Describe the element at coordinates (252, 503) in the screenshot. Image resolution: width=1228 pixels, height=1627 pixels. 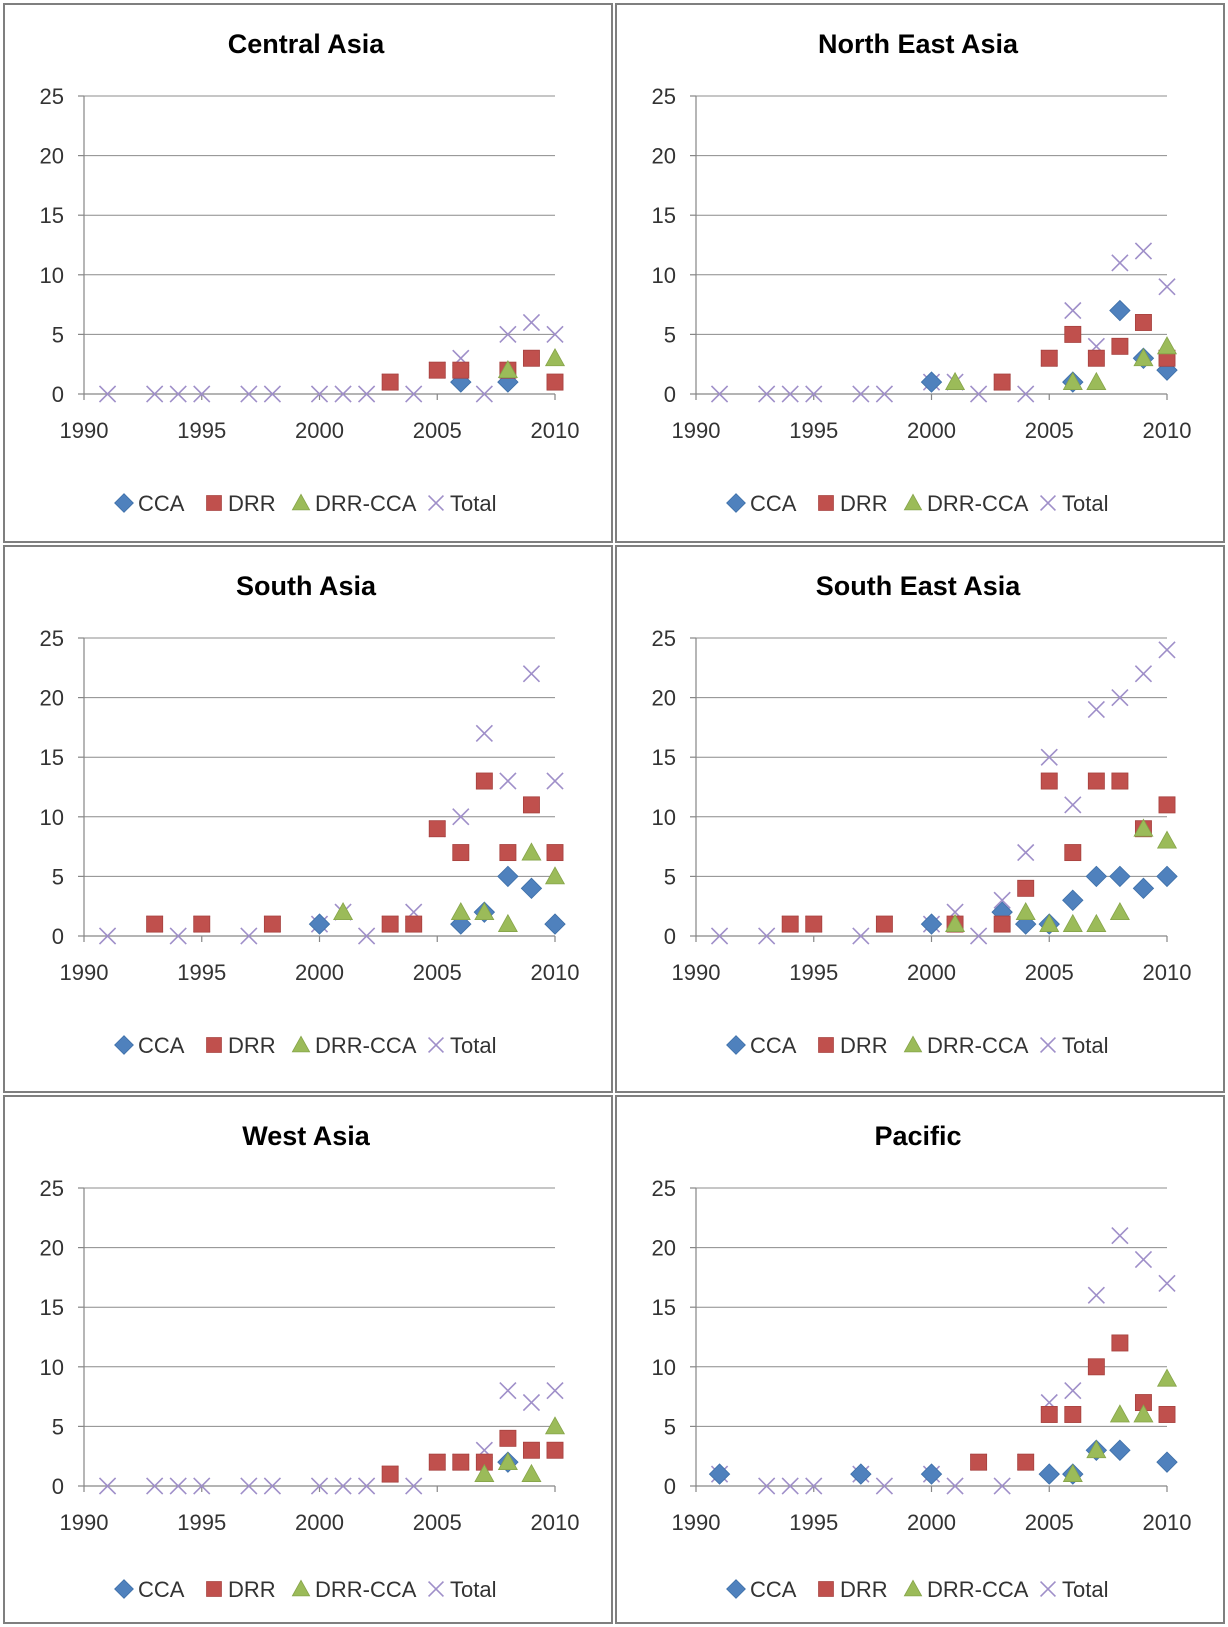
I see `legend-label: DRR` at that location.